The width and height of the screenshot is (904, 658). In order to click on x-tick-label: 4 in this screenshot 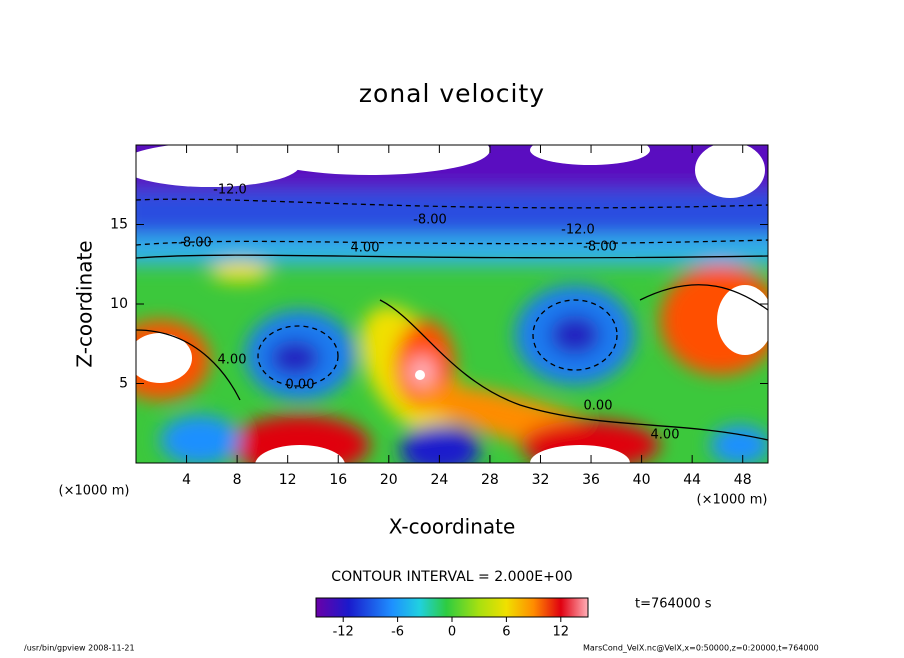, I will do `click(186, 480)`.